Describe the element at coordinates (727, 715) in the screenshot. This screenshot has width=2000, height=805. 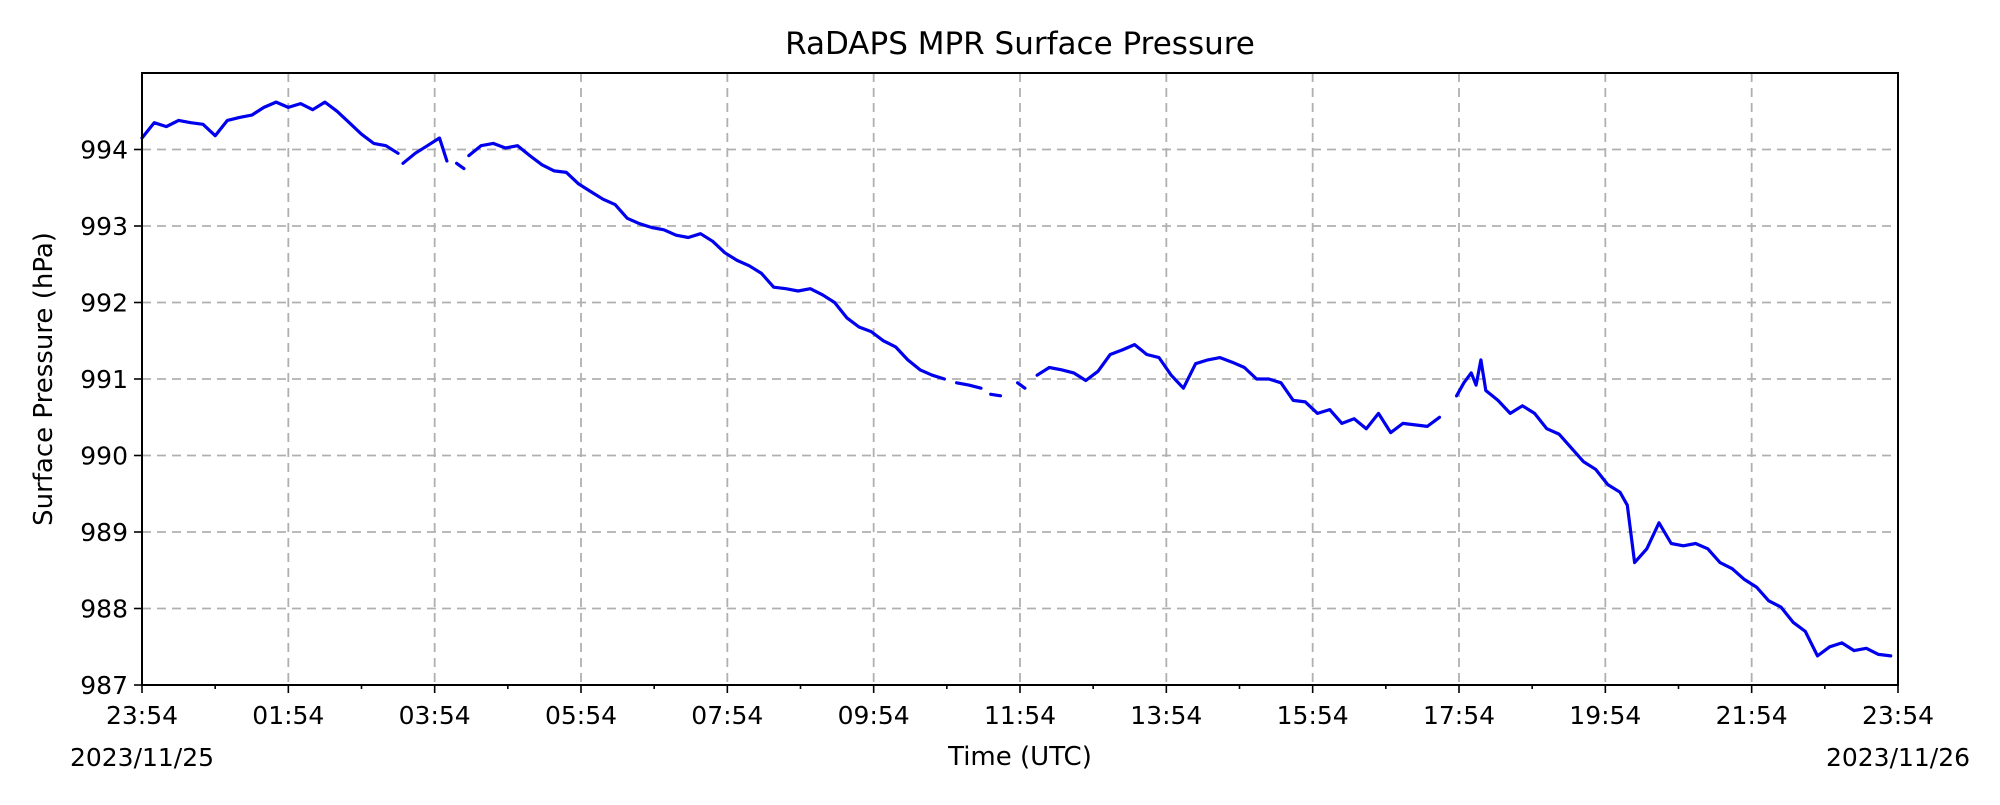
I see `x-tick-label: 07:54` at that location.